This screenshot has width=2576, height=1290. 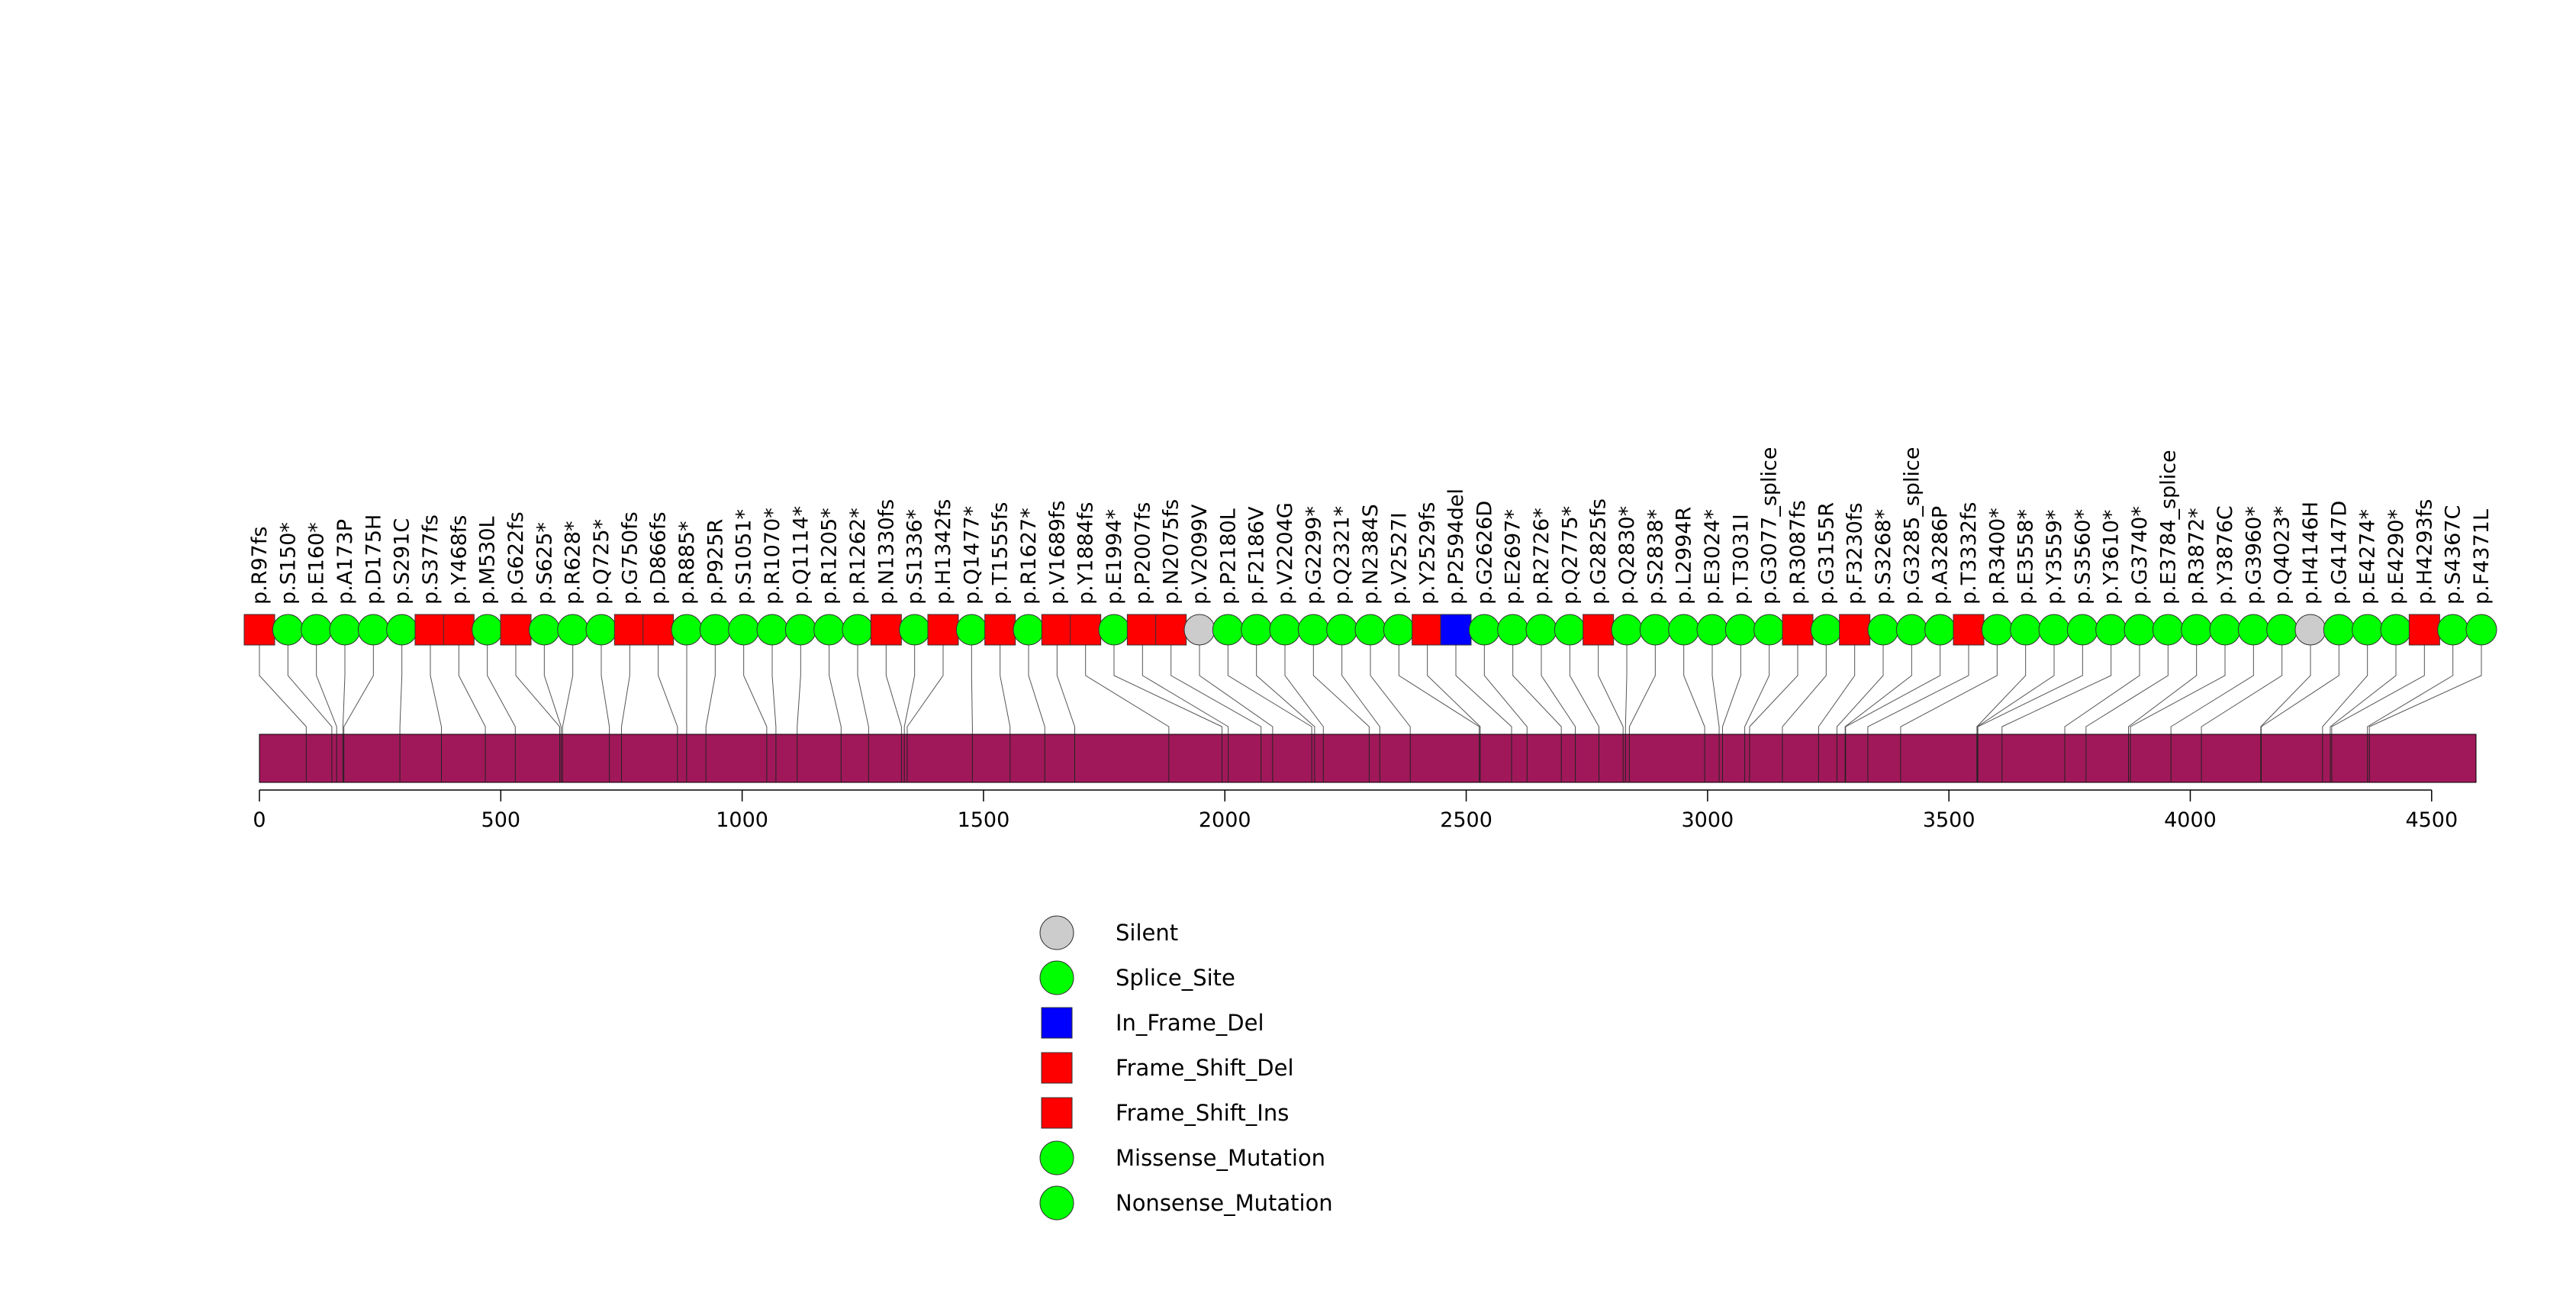 I want to click on mutation-label: p.S4367C, so click(x=2453, y=555).